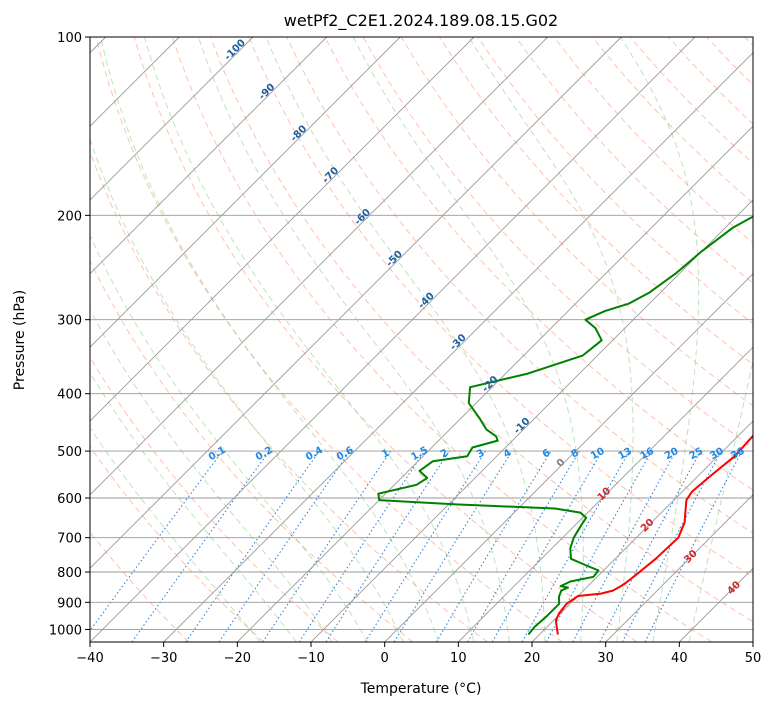 This screenshot has height=708, width=775. I want to click on x-tick-label: −10, so click(310, 658).